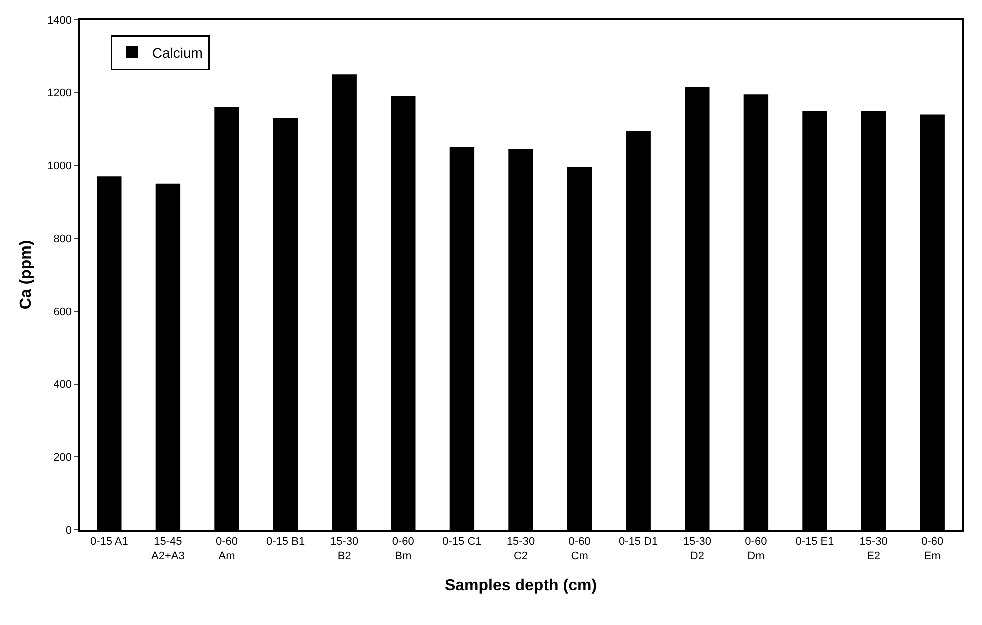  Describe the element at coordinates (60, 94) in the screenshot. I see `y-tick-label: 1200` at that location.